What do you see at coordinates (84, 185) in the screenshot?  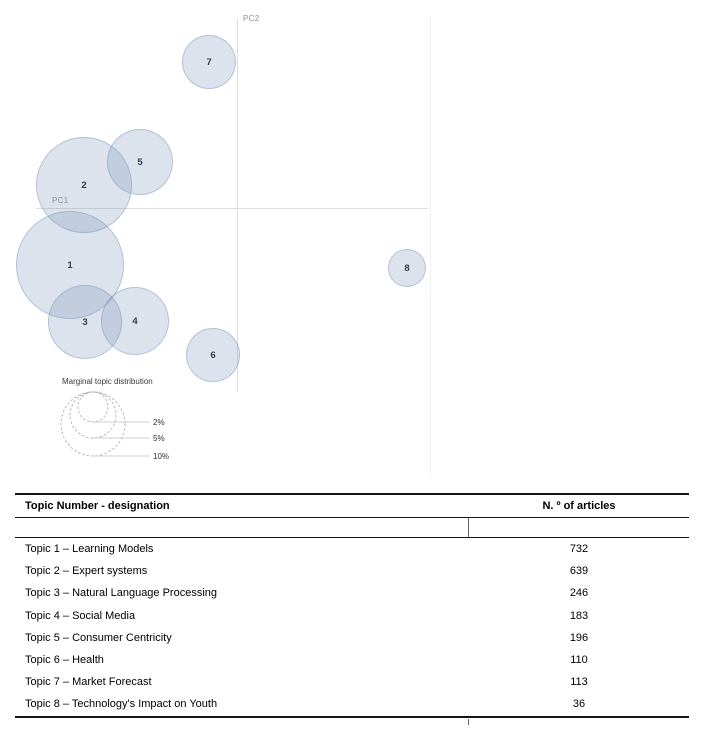 I see `topic-bubble-number: 2` at bounding box center [84, 185].